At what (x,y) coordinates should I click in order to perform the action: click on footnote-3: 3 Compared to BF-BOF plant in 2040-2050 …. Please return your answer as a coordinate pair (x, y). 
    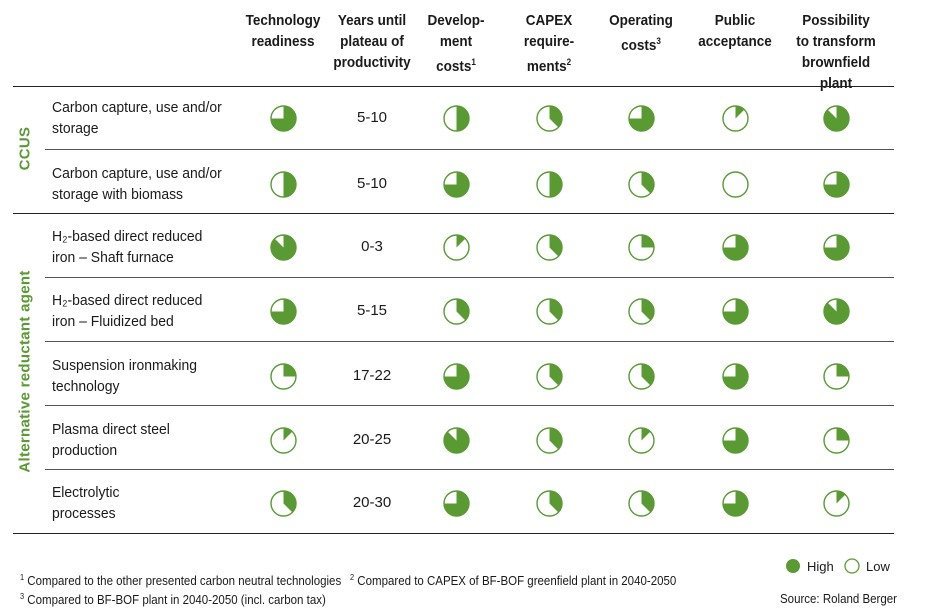
    Looking at the image, I should click on (173, 600).